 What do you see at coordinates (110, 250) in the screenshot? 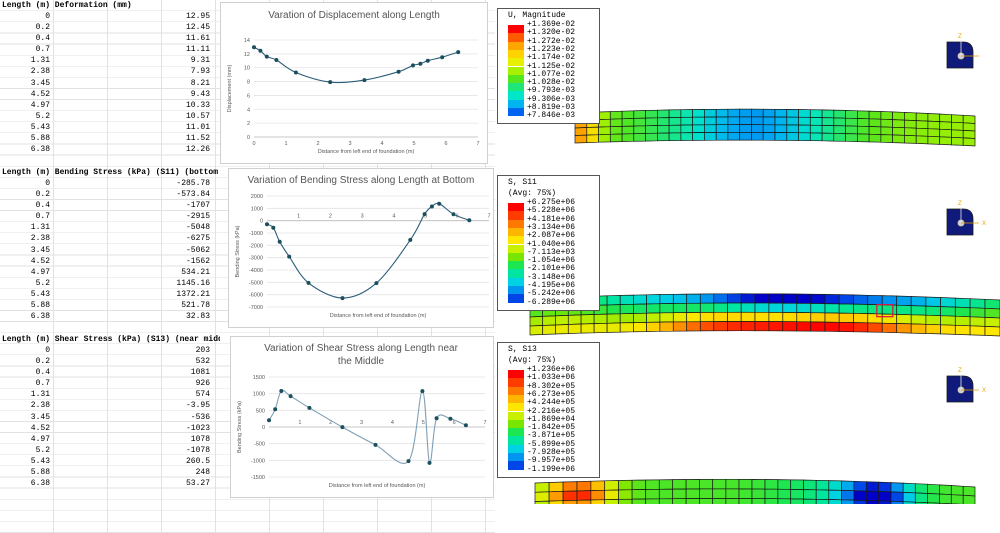
I see `table-row: 3.45 -5062` at bounding box center [110, 250].